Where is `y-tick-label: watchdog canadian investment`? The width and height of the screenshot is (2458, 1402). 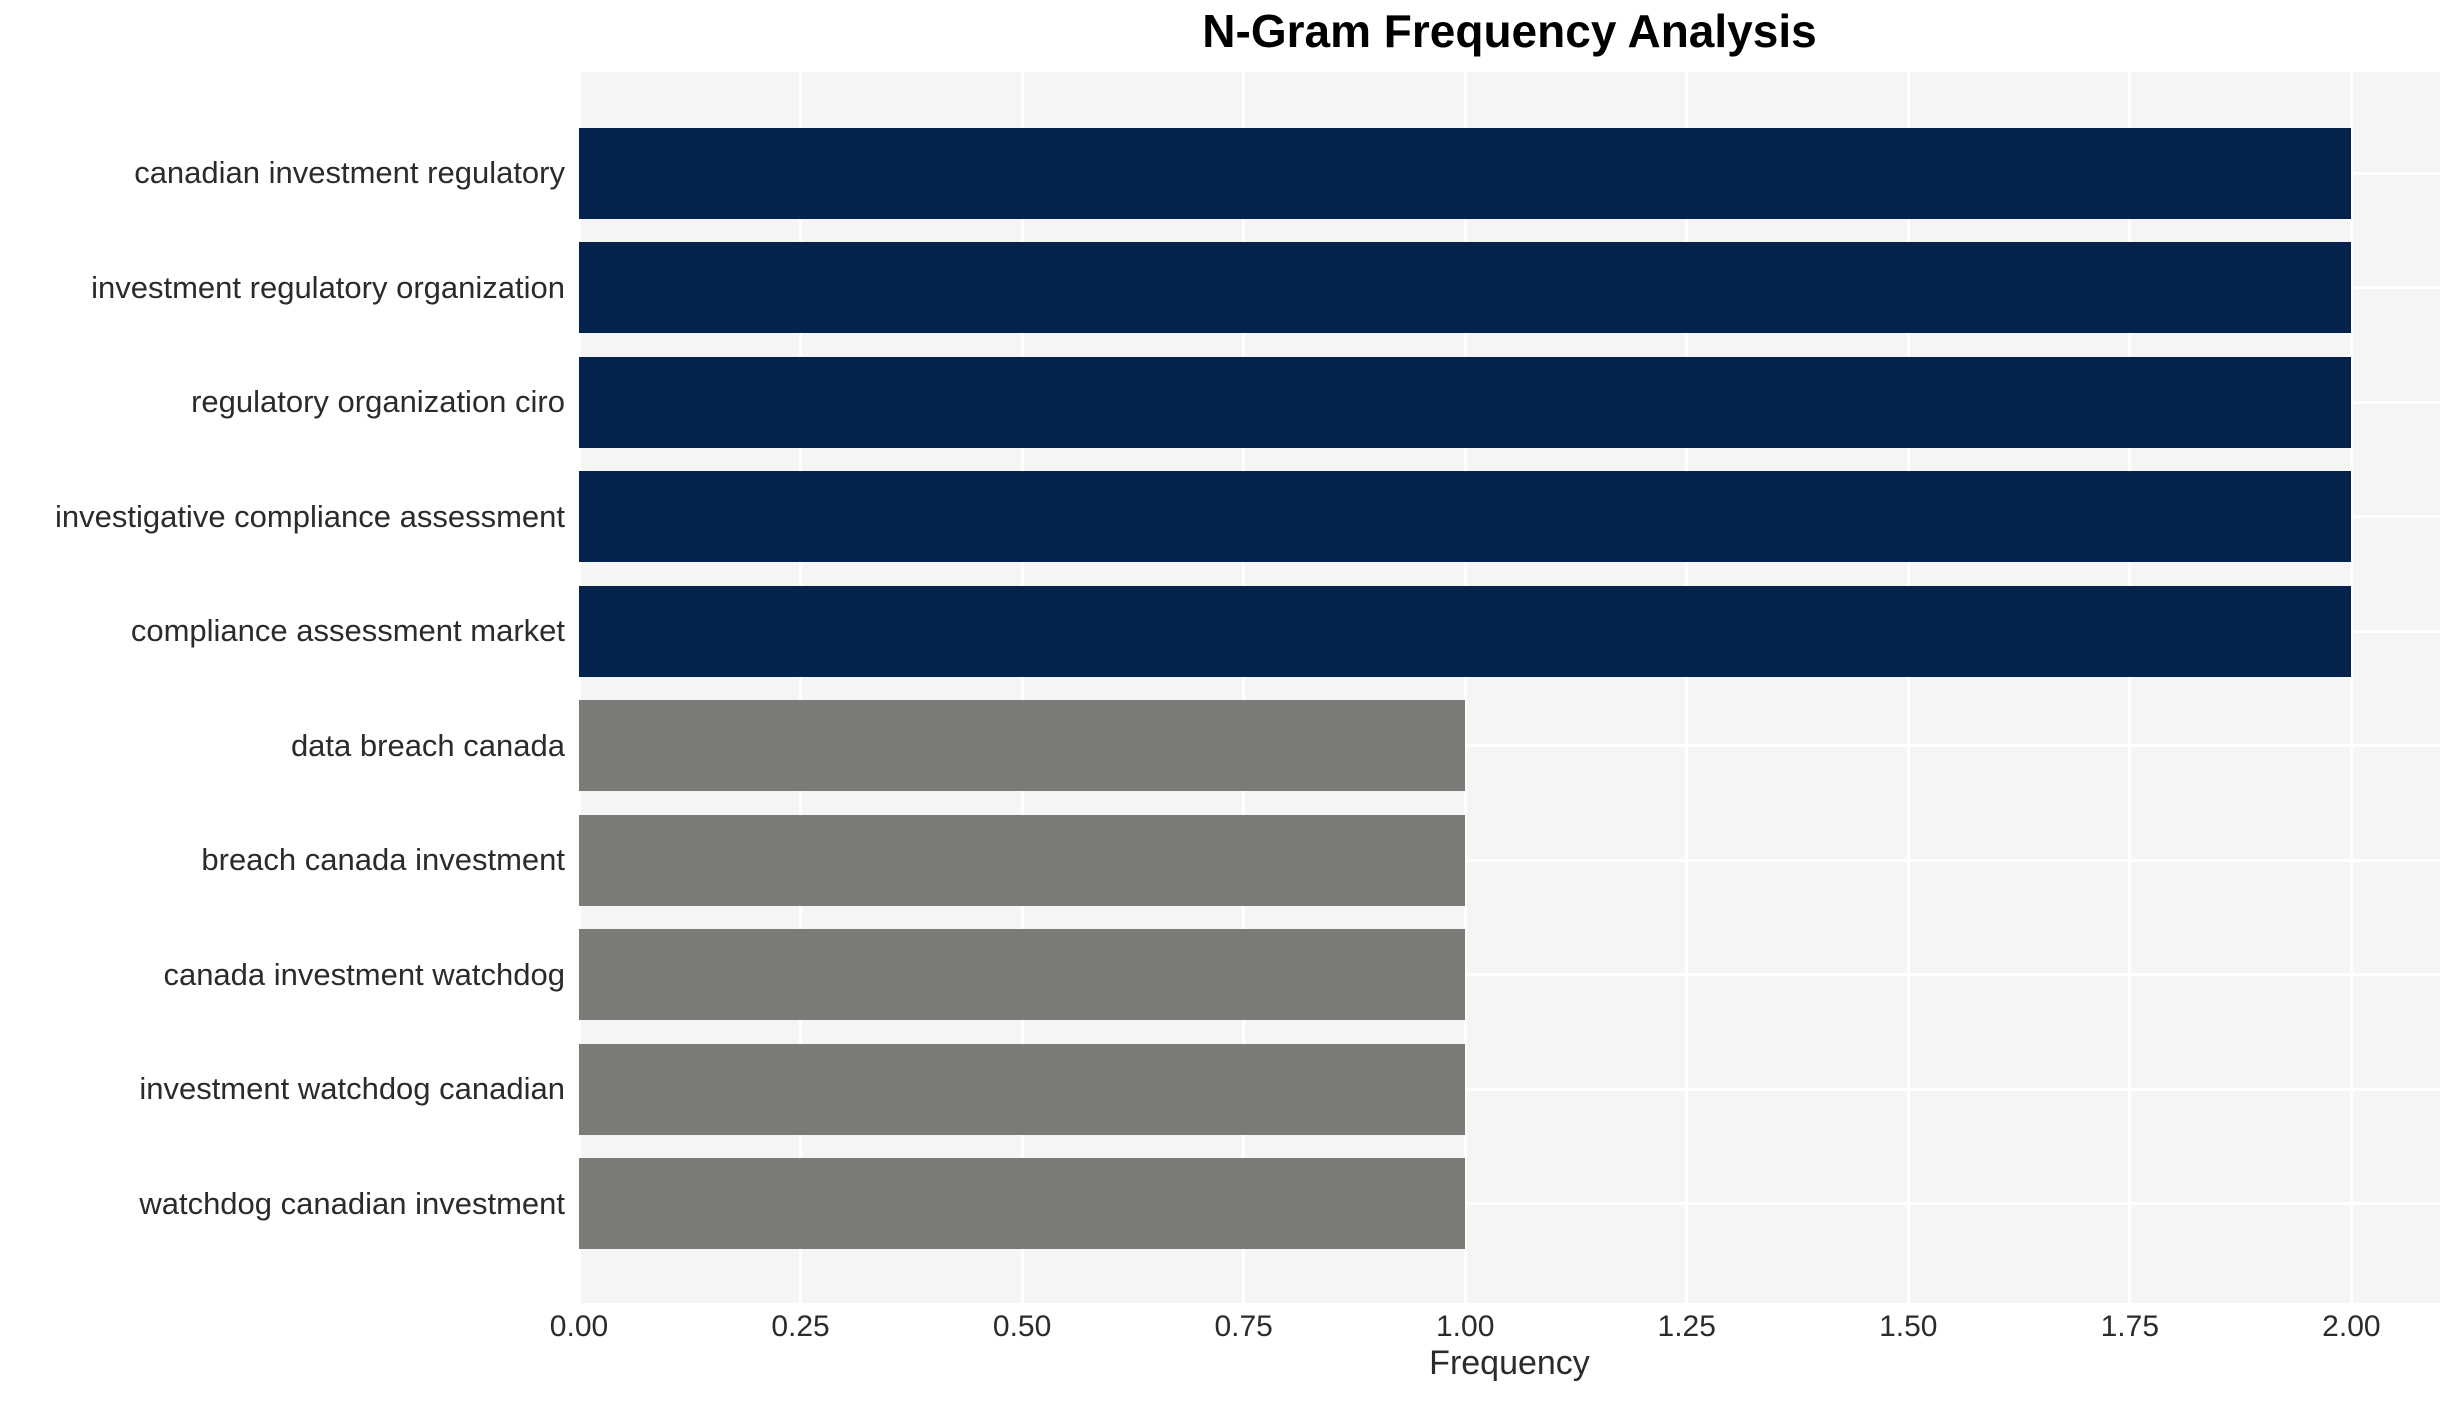 y-tick-label: watchdog canadian investment is located at coordinates (352, 1203).